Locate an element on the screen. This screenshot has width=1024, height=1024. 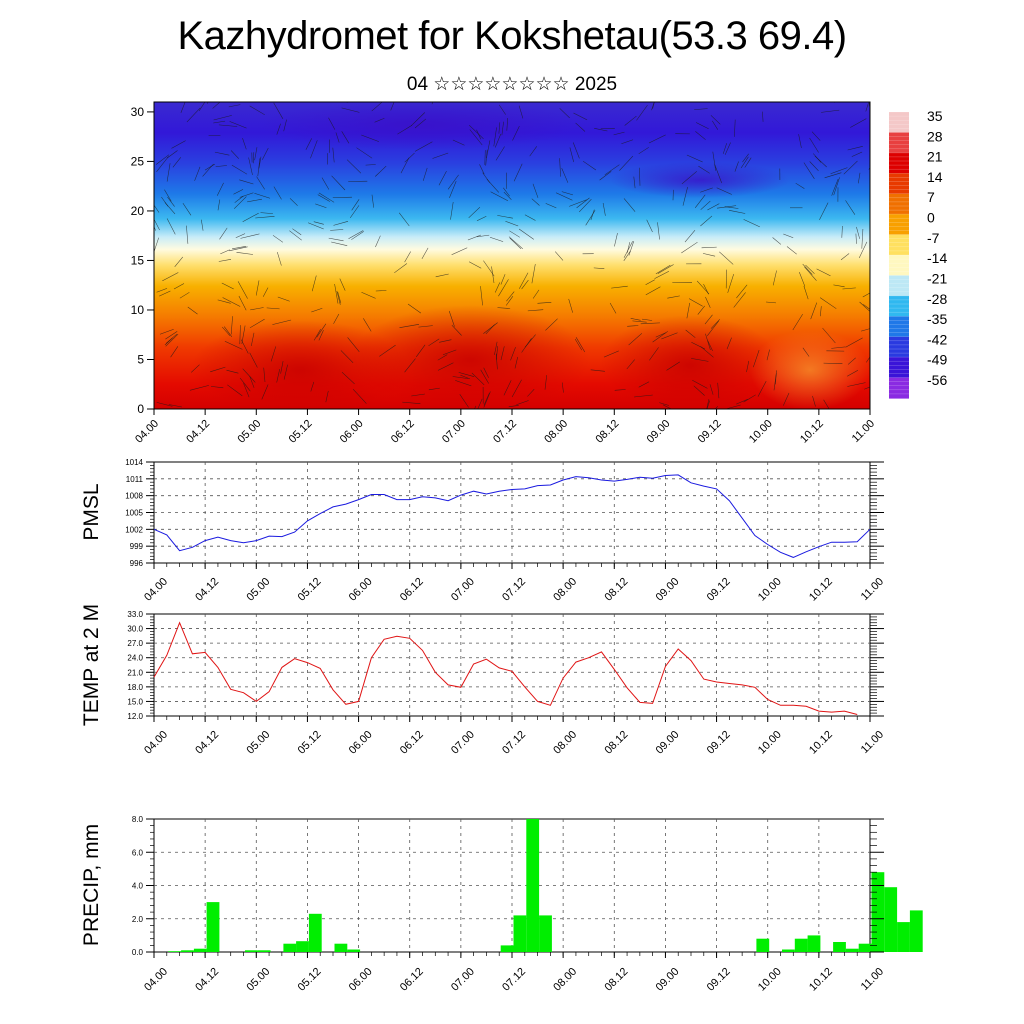
cs-ytick-label: 20 is located at coordinates (138, 211).